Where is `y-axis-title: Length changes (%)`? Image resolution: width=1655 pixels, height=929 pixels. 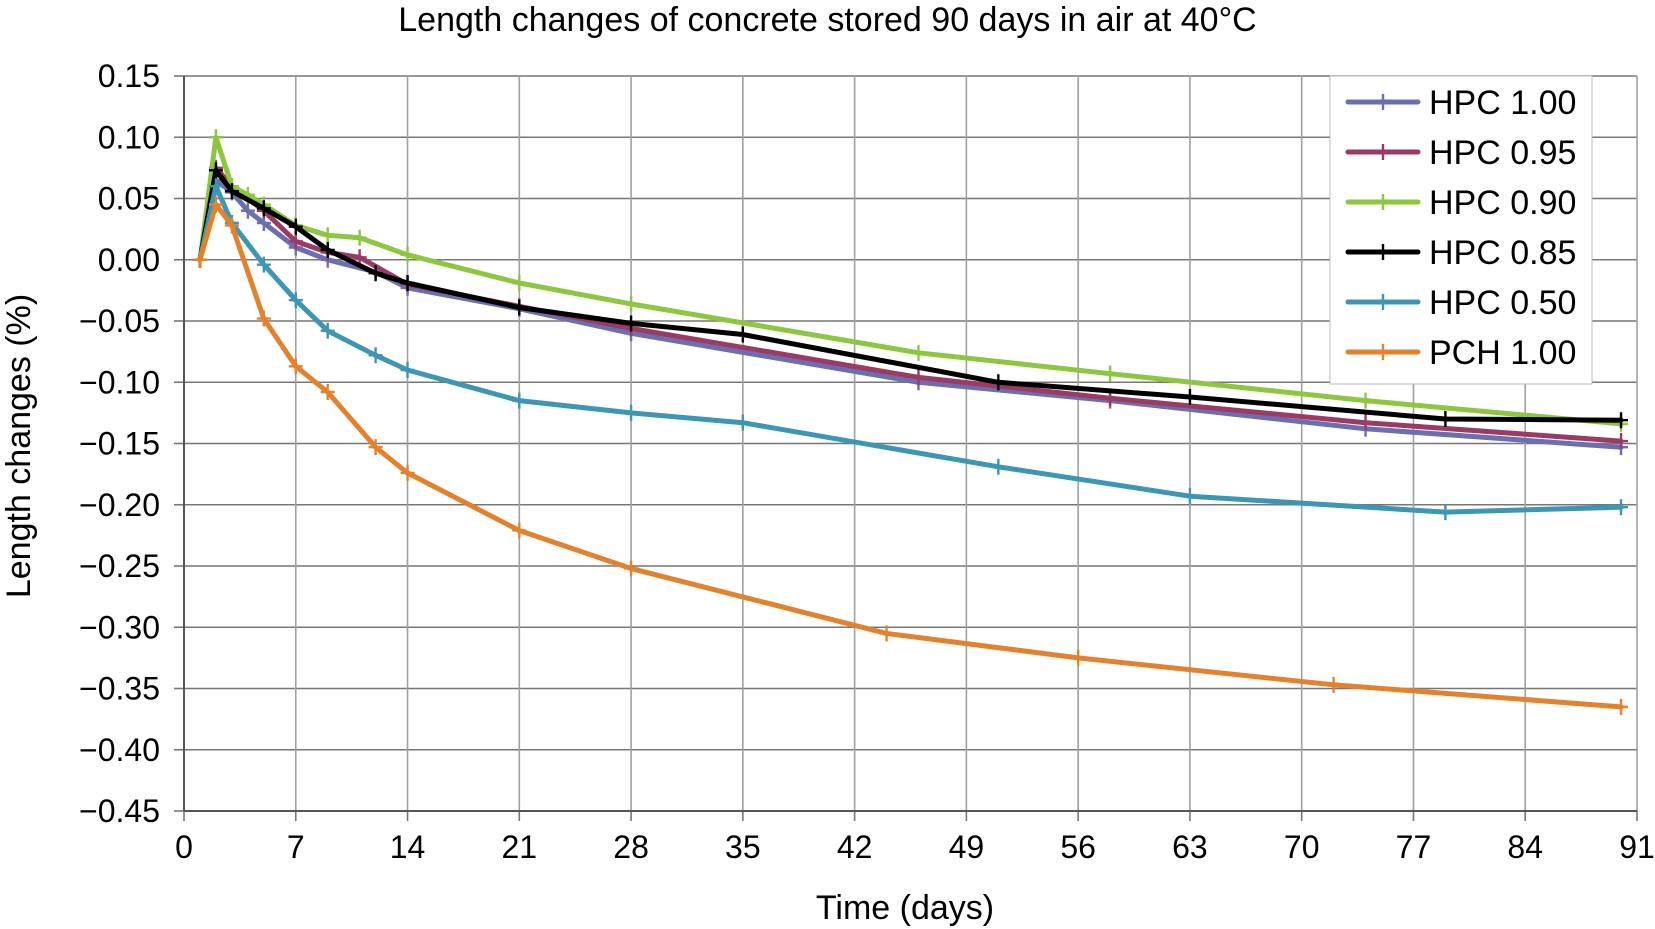 y-axis-title: Length changes (%) is located at coordinates (19, 446).